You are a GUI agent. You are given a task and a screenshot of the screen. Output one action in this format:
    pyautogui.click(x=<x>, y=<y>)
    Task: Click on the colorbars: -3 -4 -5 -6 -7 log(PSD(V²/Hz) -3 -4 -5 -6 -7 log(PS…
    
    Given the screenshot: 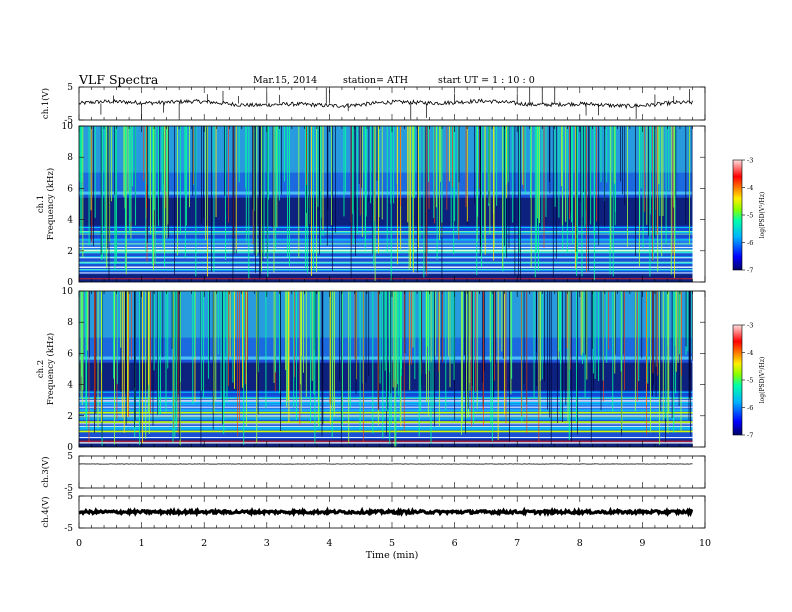 What is the action you would take?
    pyautogui.click(x=749, y=298)
    